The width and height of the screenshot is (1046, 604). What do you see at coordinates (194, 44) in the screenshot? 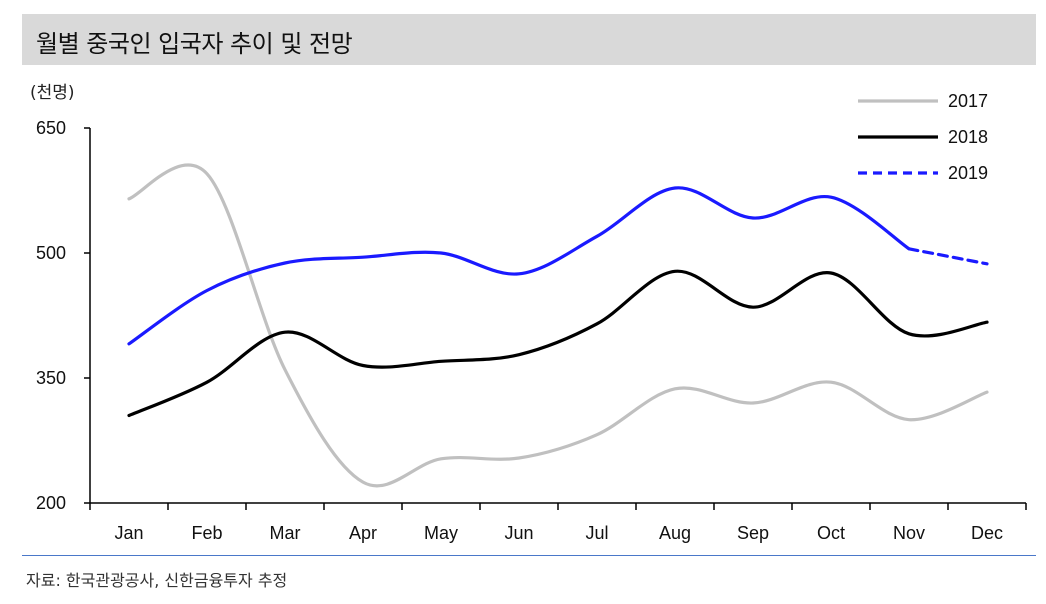
I see `chart-title: 월별 중국인 입국자 추이 및 전망` at bounding box center [194, 44].